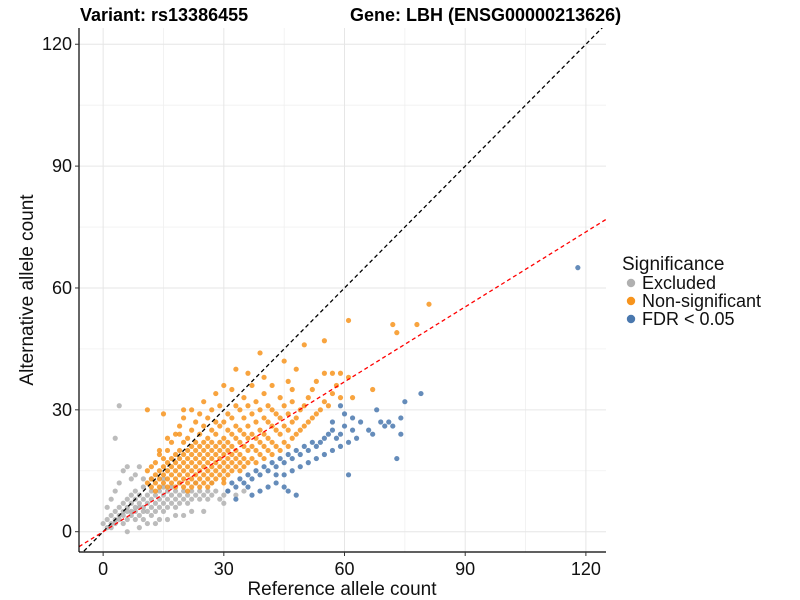 The height and width of the screenshot is (600, 800). I want to click on y-tick-label: 120, so click(57, 44).